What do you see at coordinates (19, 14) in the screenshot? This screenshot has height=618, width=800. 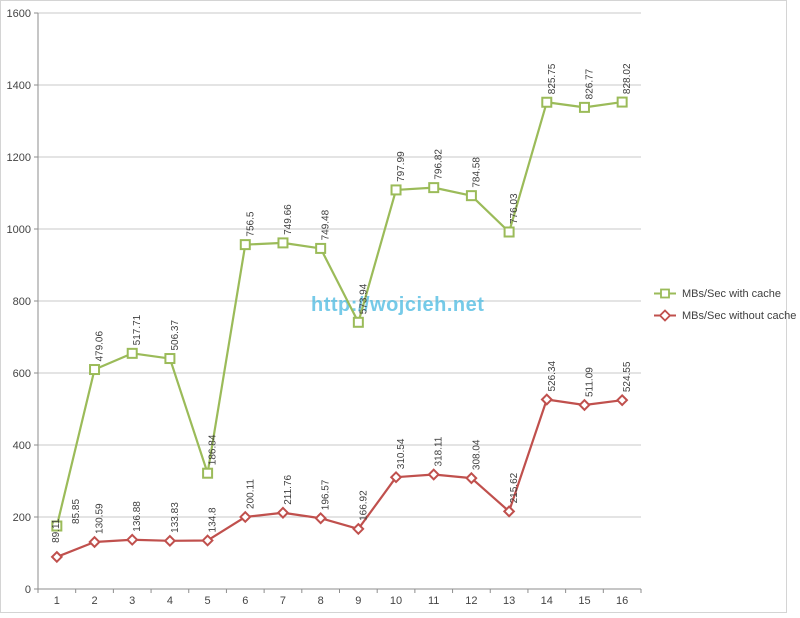 I see `y-tick-label: 1600` at bounding box center [19, 14].